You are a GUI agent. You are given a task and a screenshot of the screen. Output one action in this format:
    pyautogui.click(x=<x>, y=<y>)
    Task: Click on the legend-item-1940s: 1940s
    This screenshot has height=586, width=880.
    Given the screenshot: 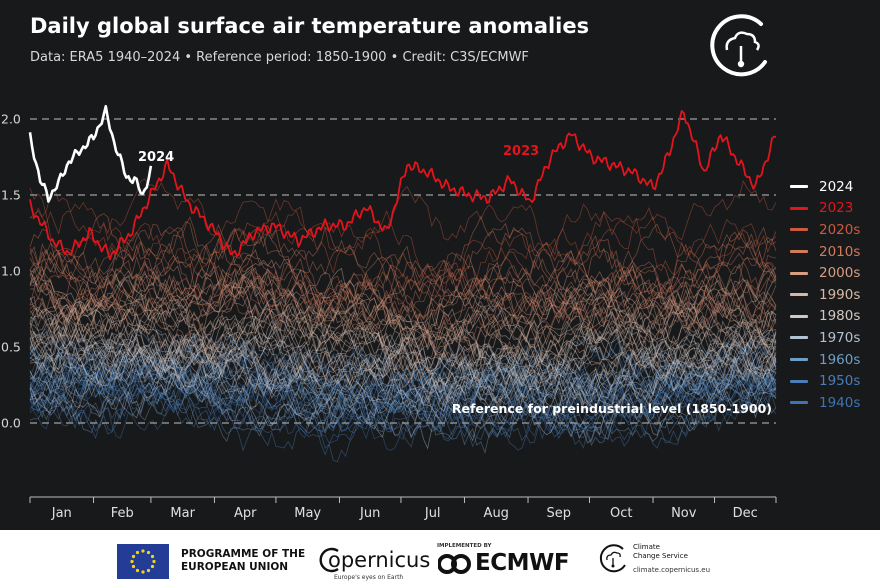 What is the action you would take?
    pyautogui.click(x=825, y=403)
    